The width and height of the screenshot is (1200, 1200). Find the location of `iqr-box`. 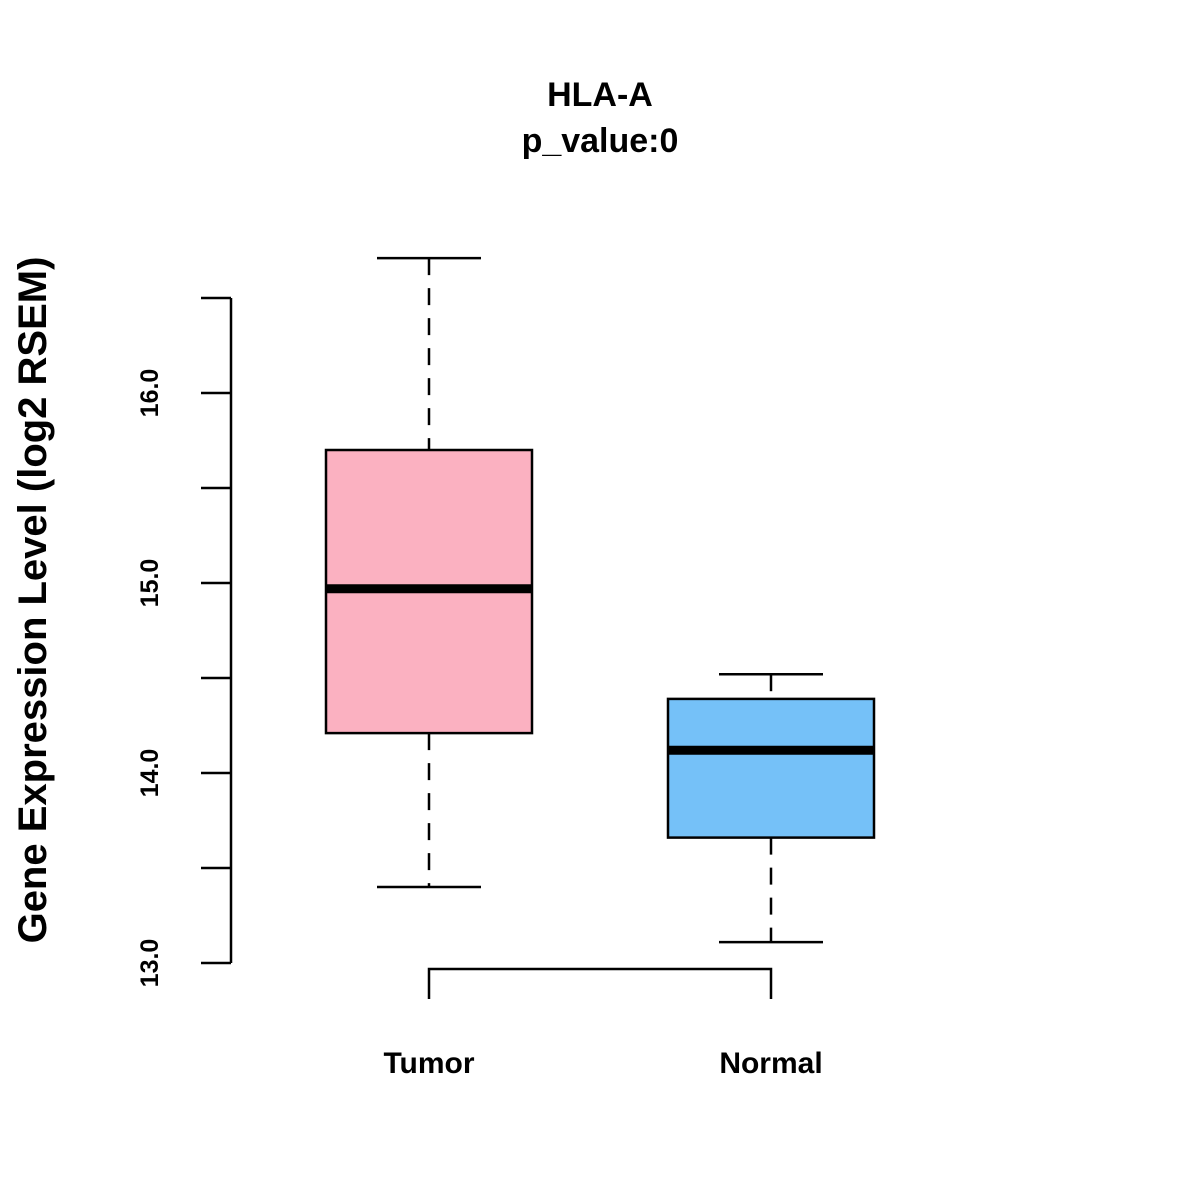

iqr-box is located at coordinates (771, 768).